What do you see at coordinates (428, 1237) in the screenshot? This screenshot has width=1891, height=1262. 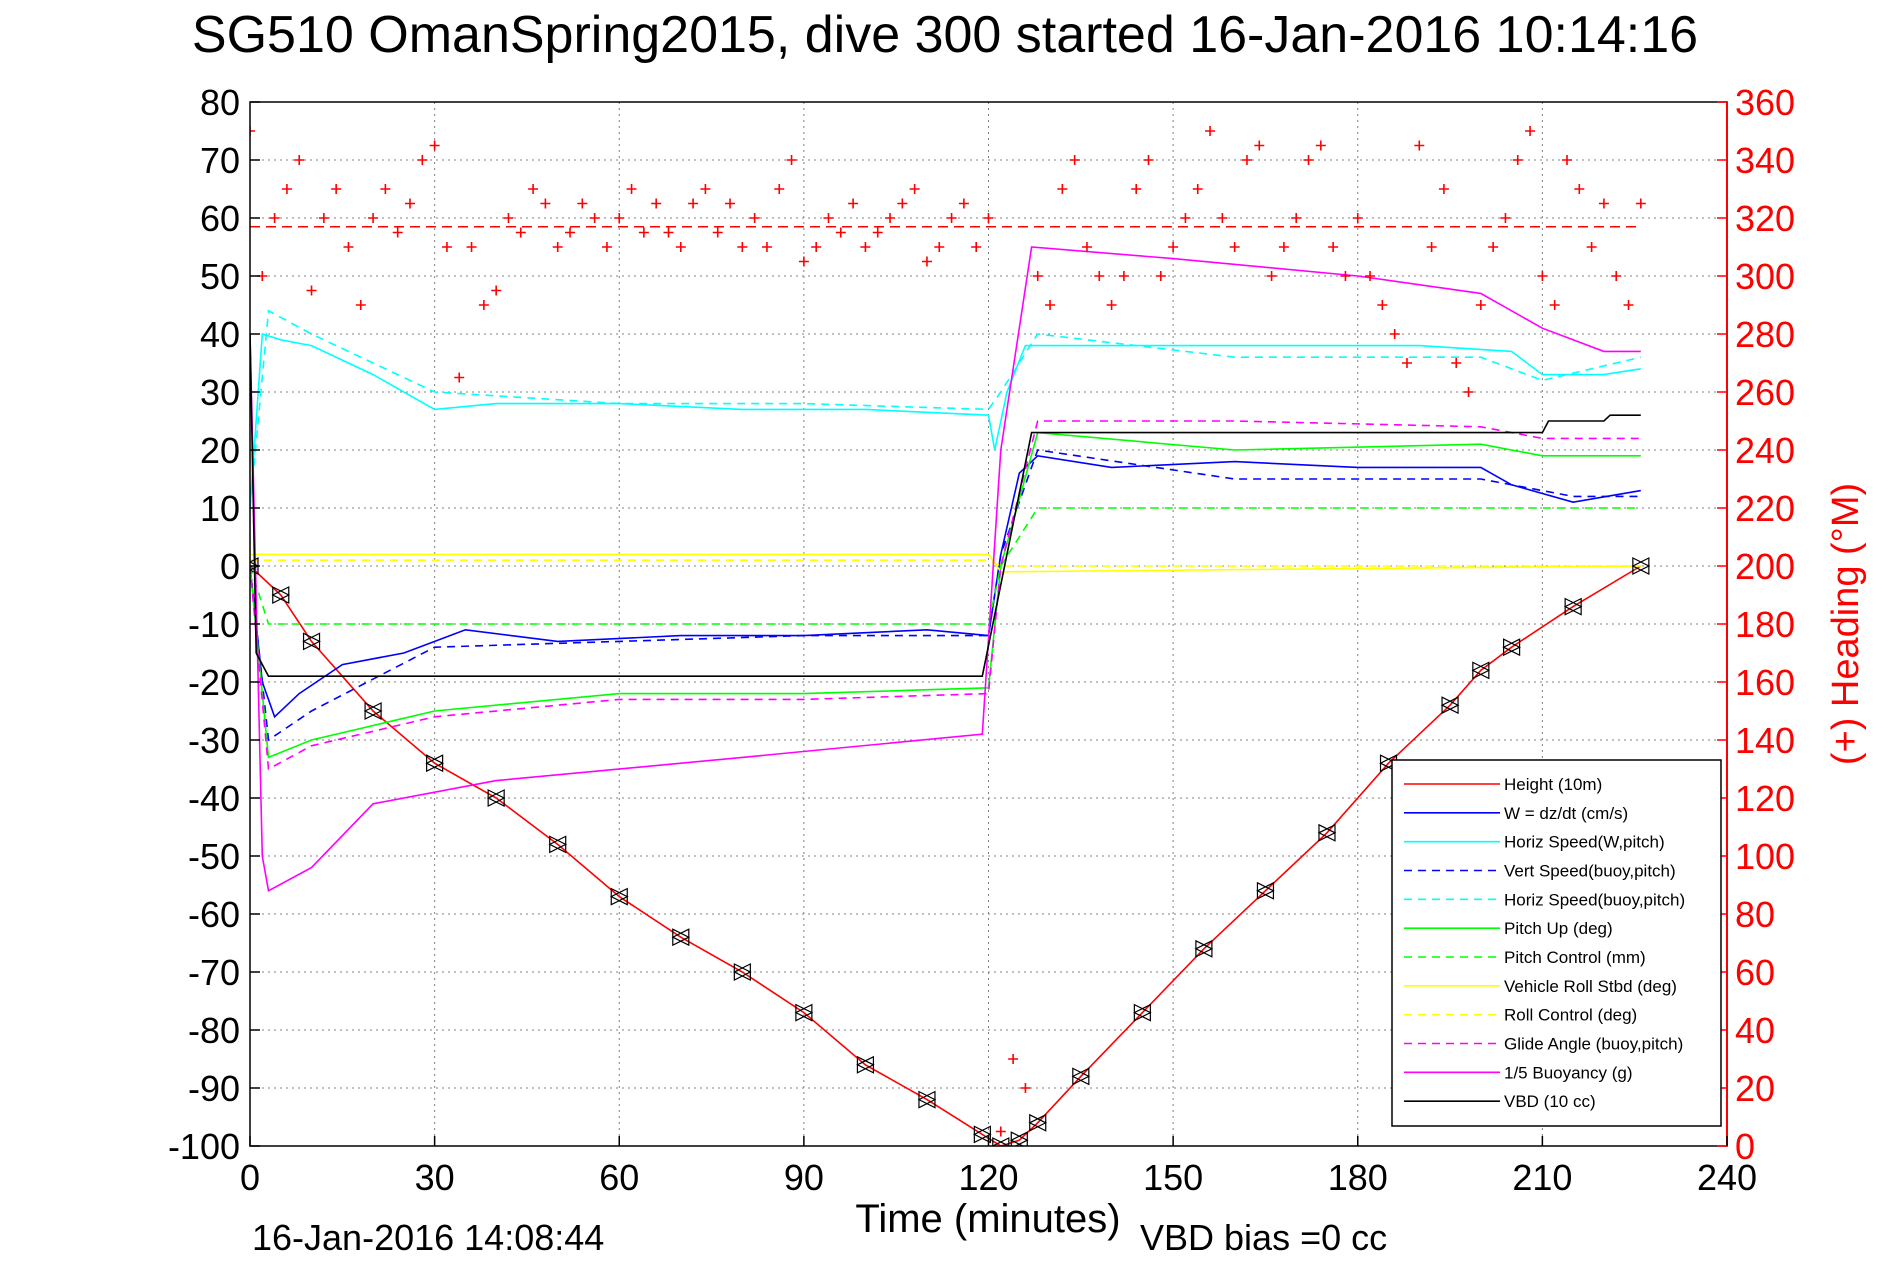 I see `footer-timestamp: 16-Jan-2016 14:08:44` at bounding box center [428, 1237].